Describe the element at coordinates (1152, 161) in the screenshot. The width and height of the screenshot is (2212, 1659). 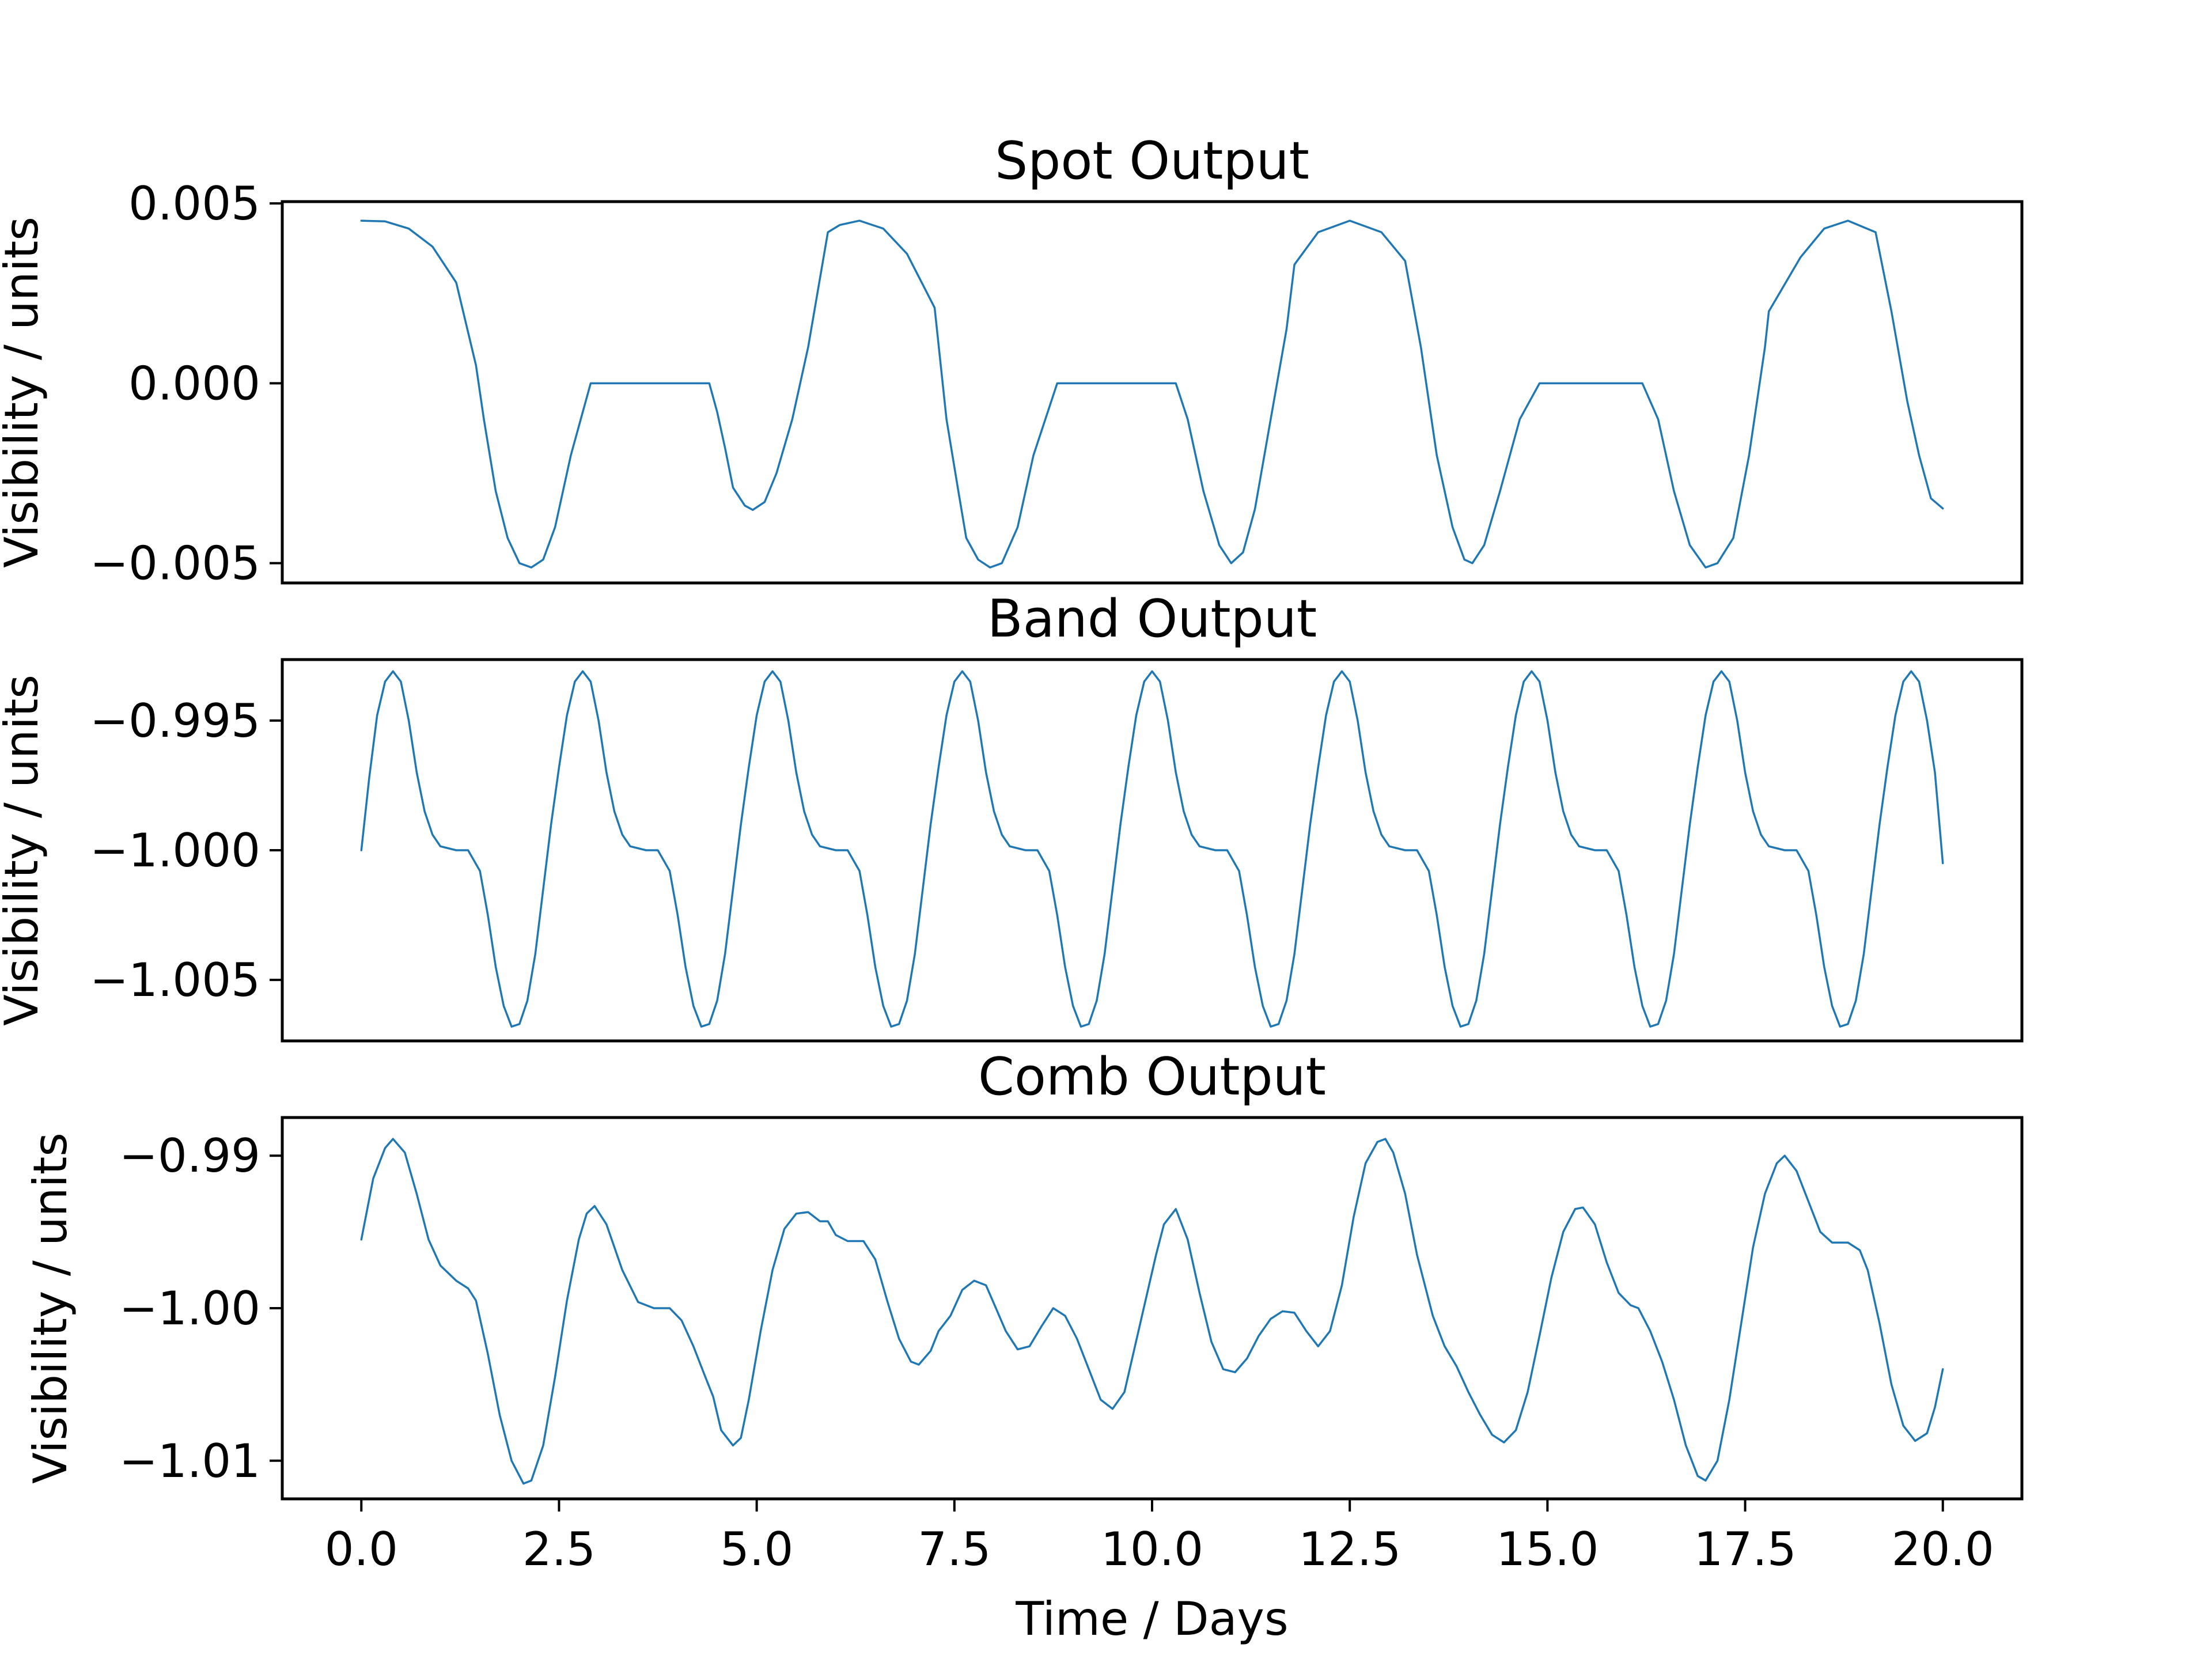
I see `subplot-title: Spot Output` at that location.